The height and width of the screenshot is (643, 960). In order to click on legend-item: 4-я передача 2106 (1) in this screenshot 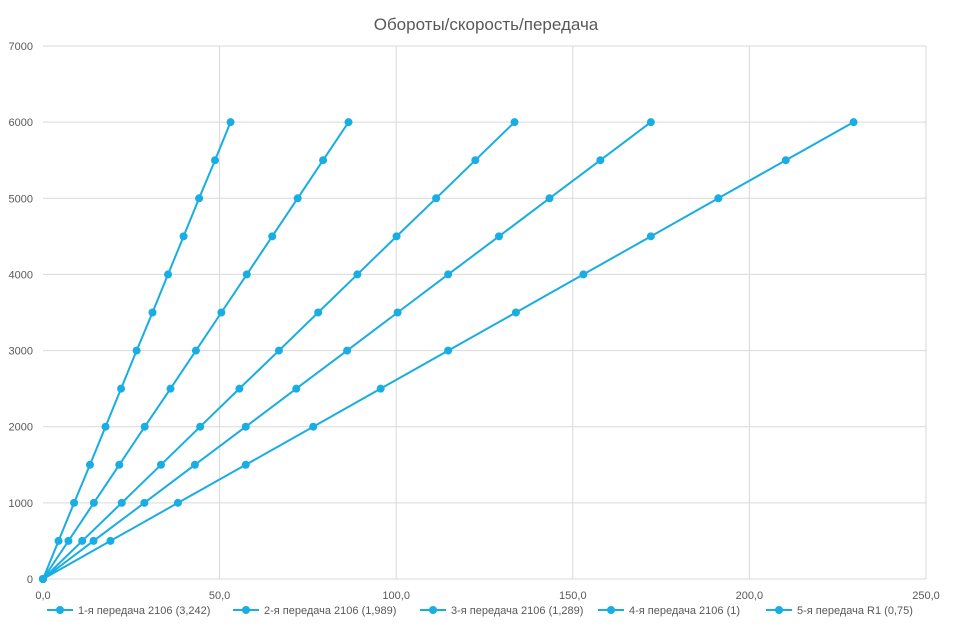, I will do `click(669, 611)`.